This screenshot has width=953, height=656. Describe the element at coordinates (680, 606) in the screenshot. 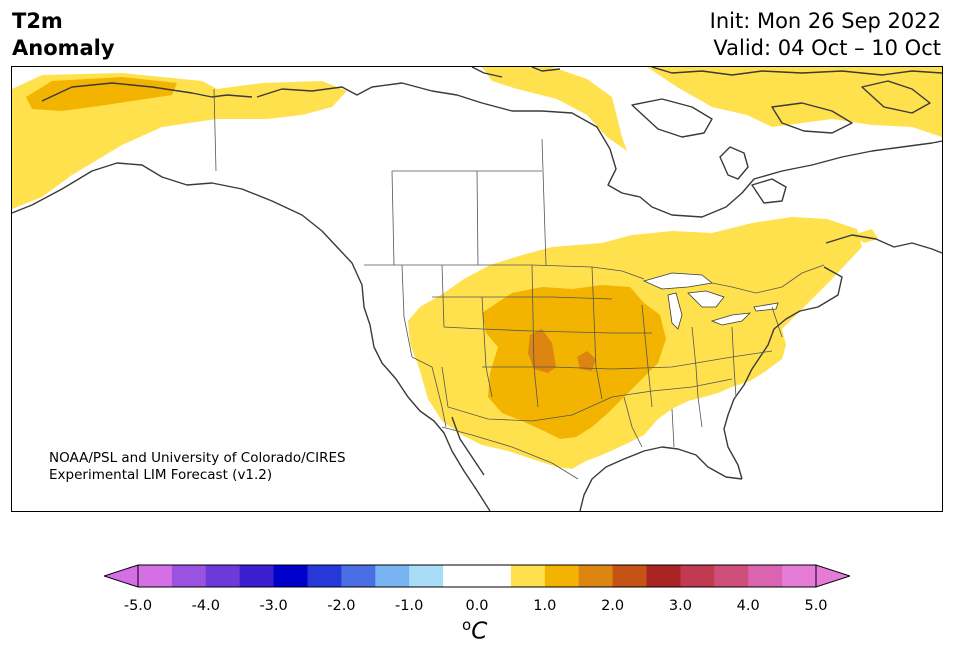

I see `colorbar-tick-label: 3.0` at that location.